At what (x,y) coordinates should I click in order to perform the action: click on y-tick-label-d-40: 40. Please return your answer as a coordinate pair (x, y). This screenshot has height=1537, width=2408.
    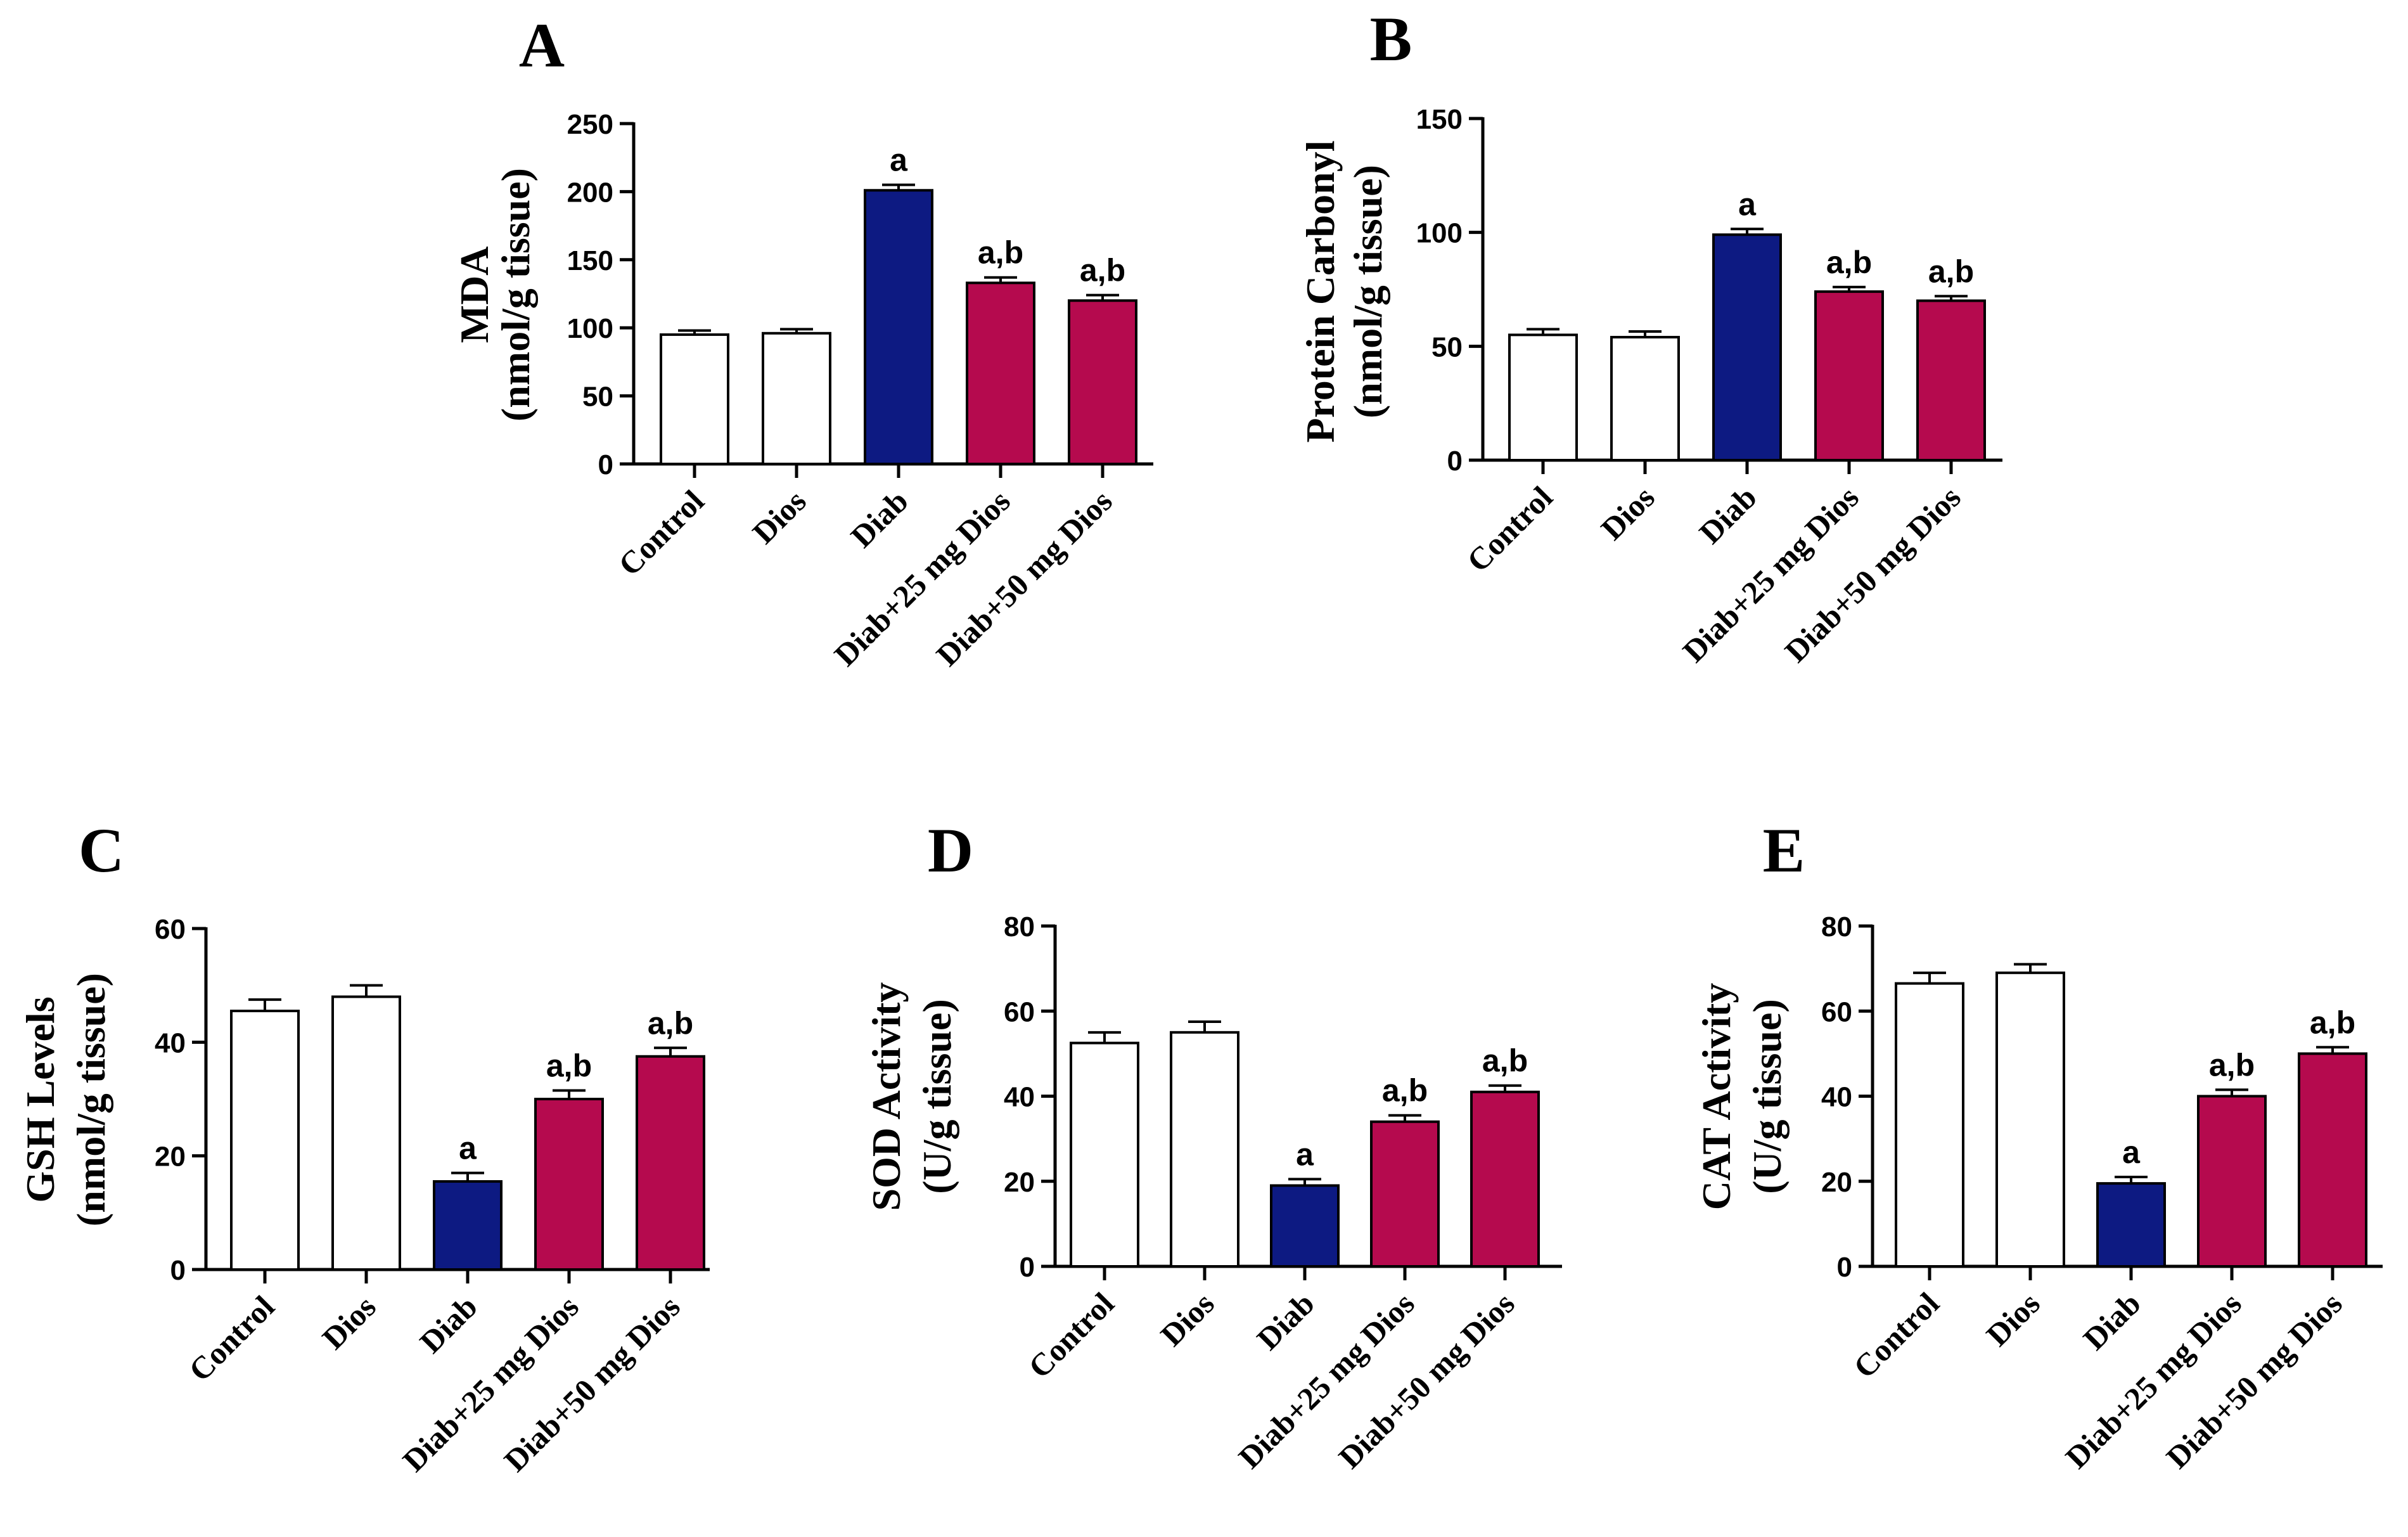
    Looking at the image, I should click on (1019, 1097).